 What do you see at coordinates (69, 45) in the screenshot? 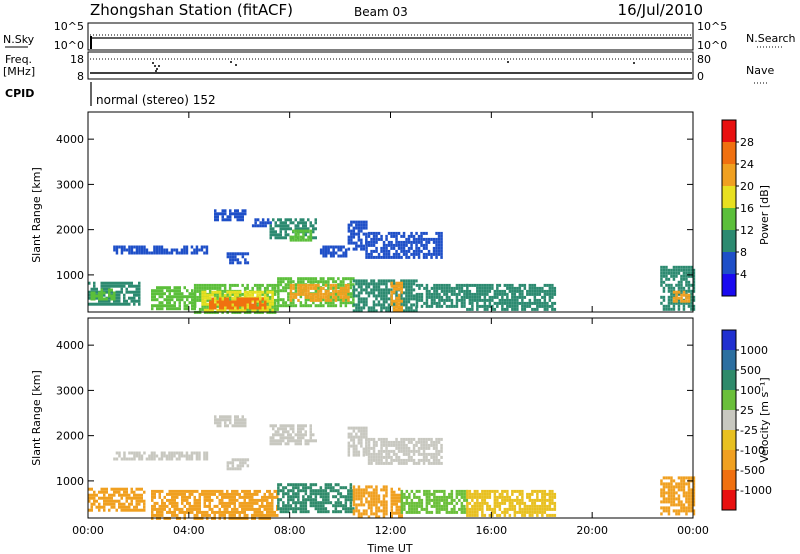
I see `nsky-tick-bottom: 10^0` at bounding box center [69, 45].